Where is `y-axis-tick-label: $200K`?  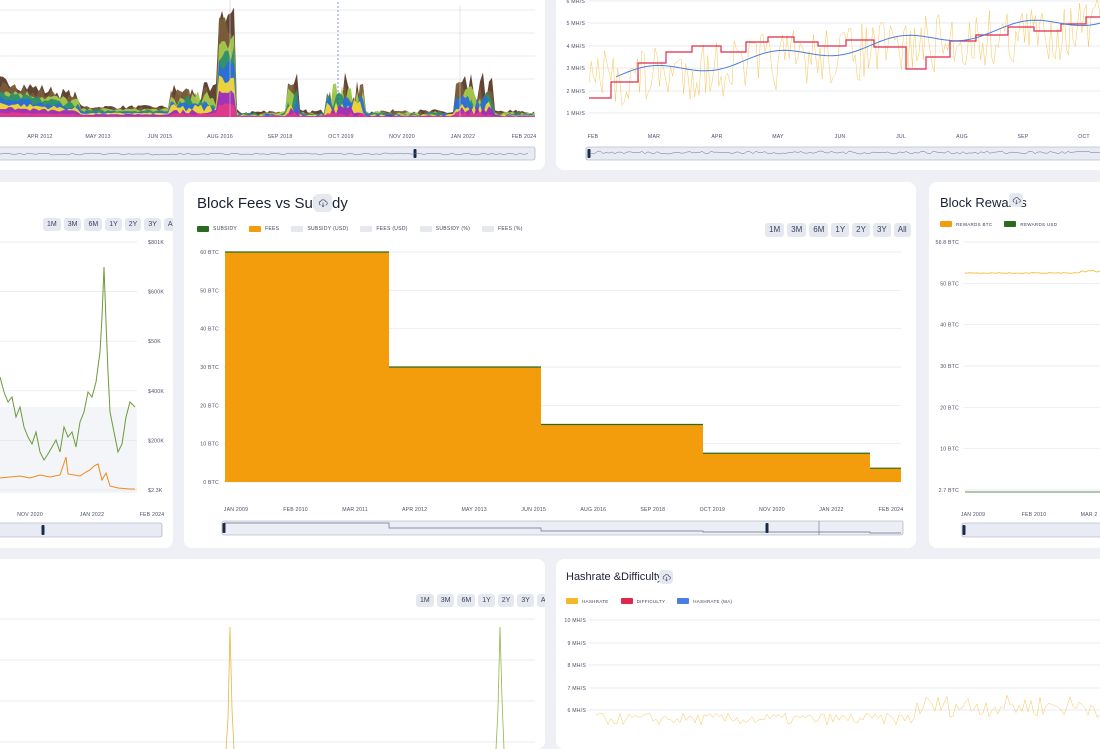
y-axis-tick-label: $200K is located at coordinates (156, 441).